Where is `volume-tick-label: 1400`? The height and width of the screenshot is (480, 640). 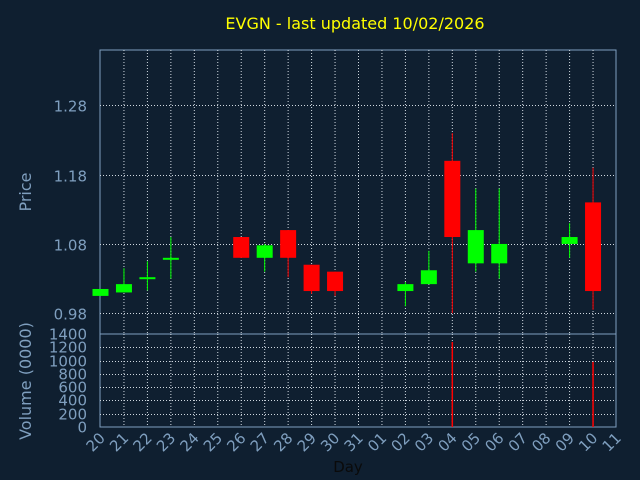
volume-tick-label: 1400 is located at coordinates (68, 335).